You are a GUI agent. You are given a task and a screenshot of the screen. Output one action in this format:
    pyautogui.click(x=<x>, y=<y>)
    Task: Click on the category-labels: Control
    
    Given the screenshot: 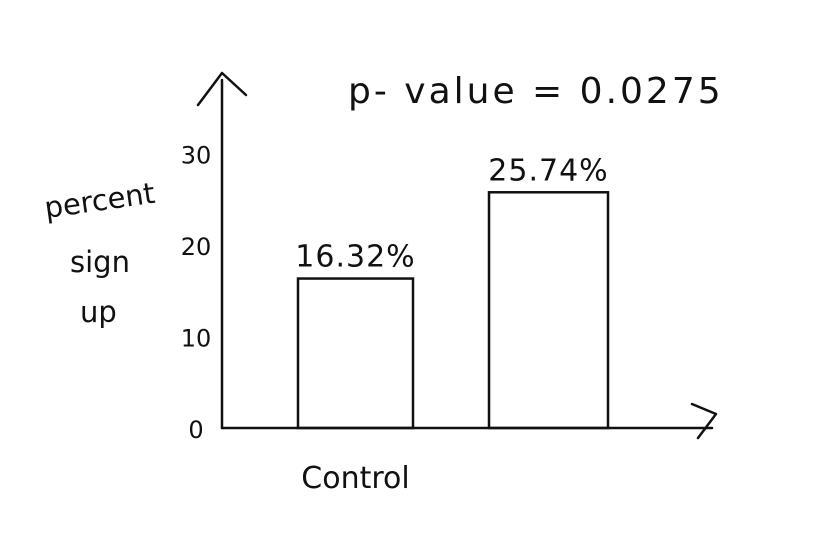 What is the action you would take?
    pyautogui.click(x=355, y=478)
    